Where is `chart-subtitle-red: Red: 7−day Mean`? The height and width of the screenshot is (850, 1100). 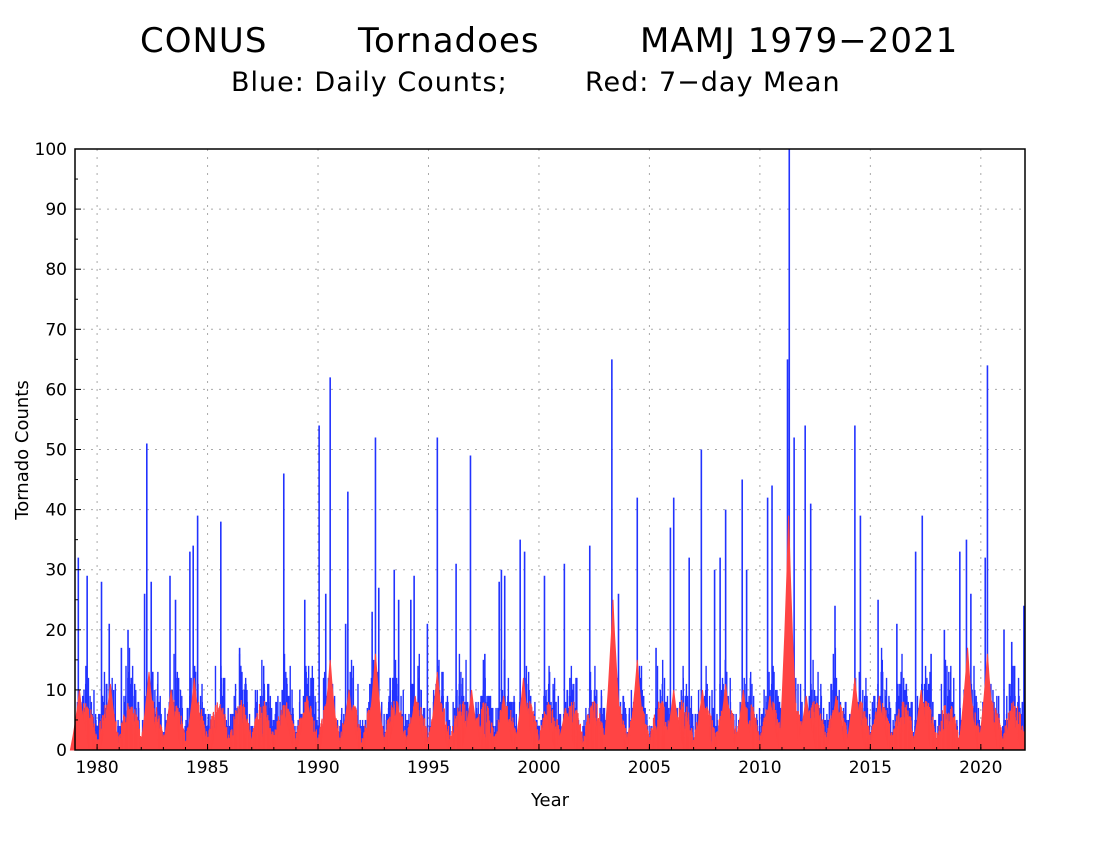 chart-subtitle-red: Red: 7−day Mean is located at coordinates (713, 82).